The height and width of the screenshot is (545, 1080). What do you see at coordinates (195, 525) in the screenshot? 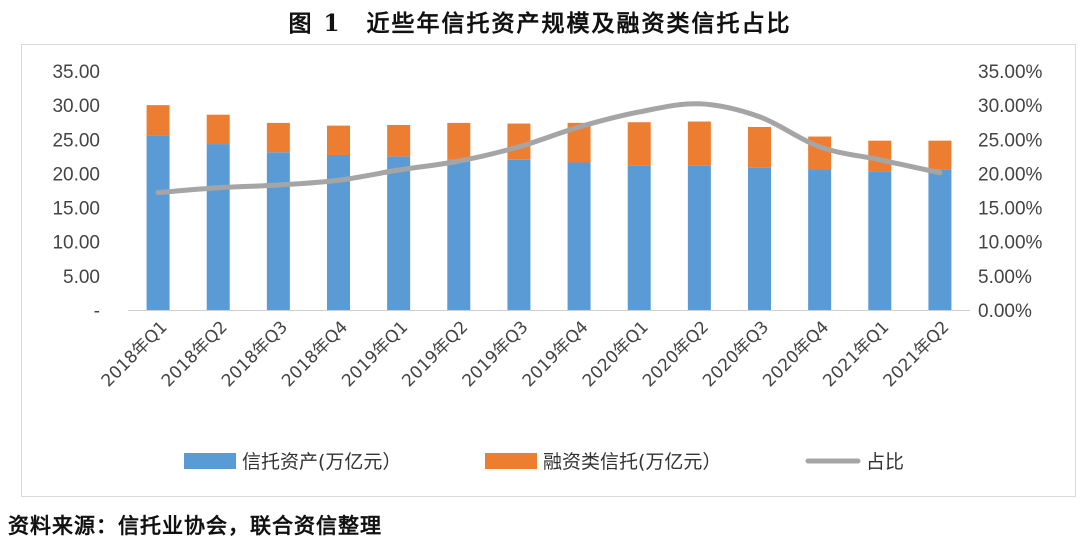
I see `source-note: 资料来源：信托业协会，联合资信整理` at bounding box center [195, 525].